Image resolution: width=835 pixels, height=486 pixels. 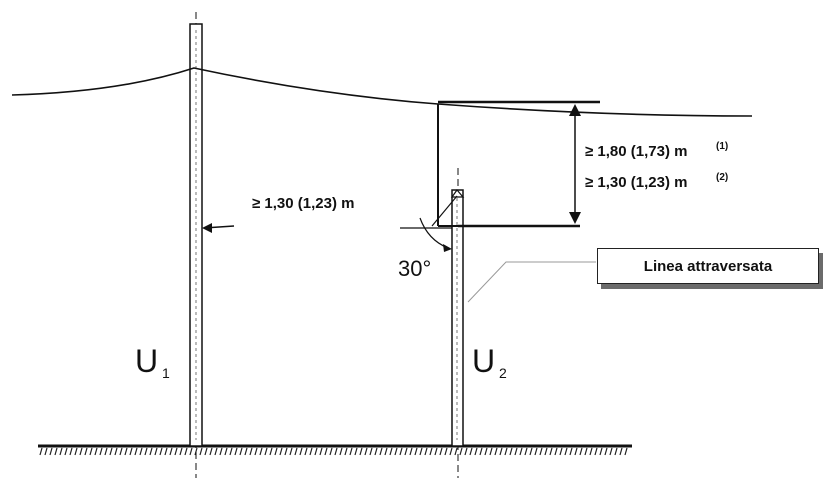 What do you see at coordinates (166, 373) in the screenshot?
I see `support-u1-subscript: 1` at bounding box center [166, 373].